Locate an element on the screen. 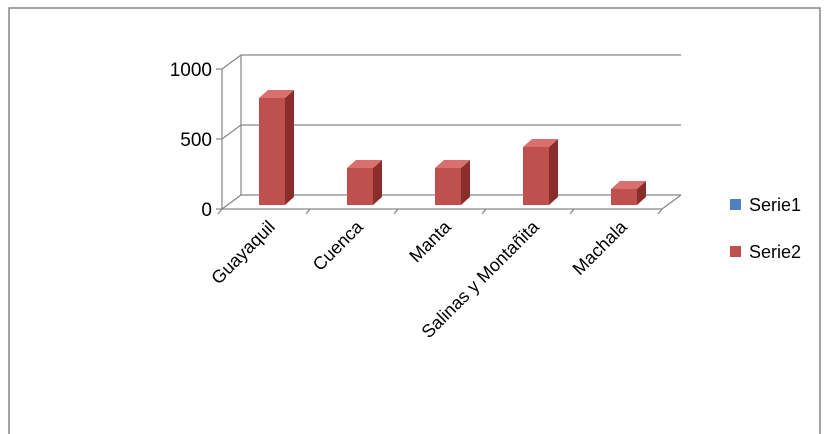 The height and width of the screenshot is (434, 825). legend-label: Serie1 is located at coordinates (775, 205).